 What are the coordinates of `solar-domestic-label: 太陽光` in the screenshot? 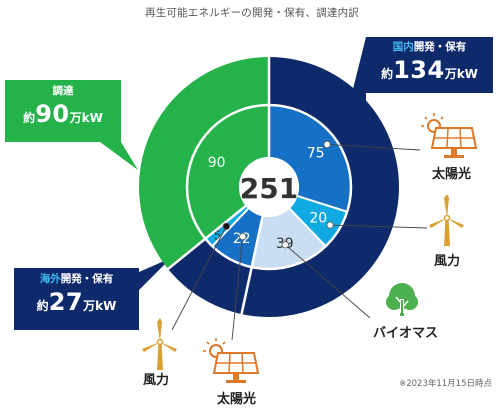 It's located at (452, 174).